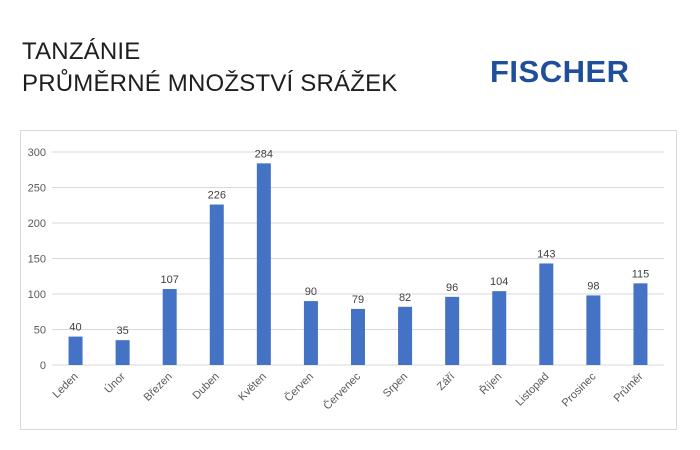  What do you see at coordinates (37, 260) in the screenshot?
I see `y-tick-label: 150` at bounding box center [37, 260].